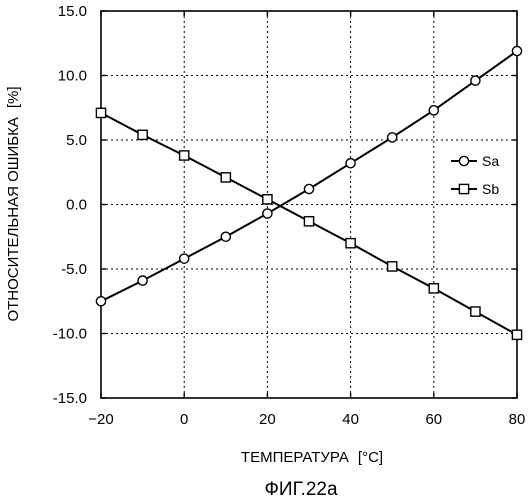  What do you see at coordinates (475, 189) in the screenshot?
I see `legend-entry-sb: Sb` at bounding box center [475, 189].